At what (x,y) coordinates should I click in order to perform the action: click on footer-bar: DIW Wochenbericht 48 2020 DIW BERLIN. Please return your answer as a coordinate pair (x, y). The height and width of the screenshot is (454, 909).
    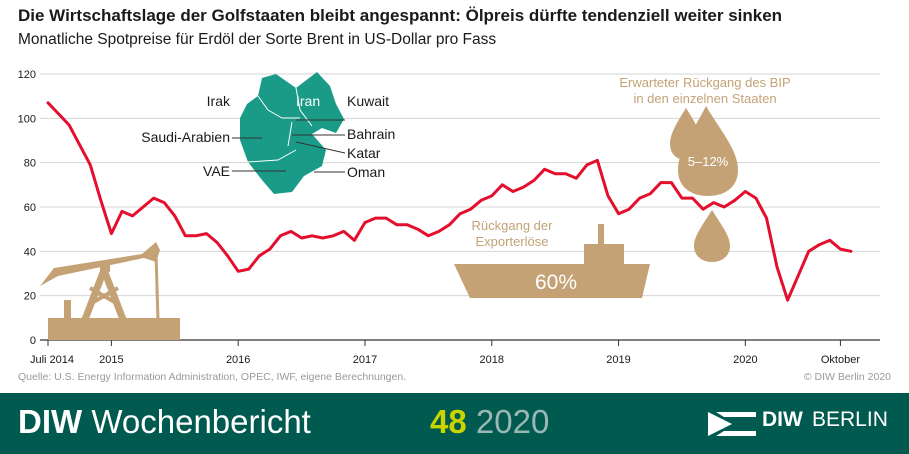
    Looking at the image, I should click on (454, 423).